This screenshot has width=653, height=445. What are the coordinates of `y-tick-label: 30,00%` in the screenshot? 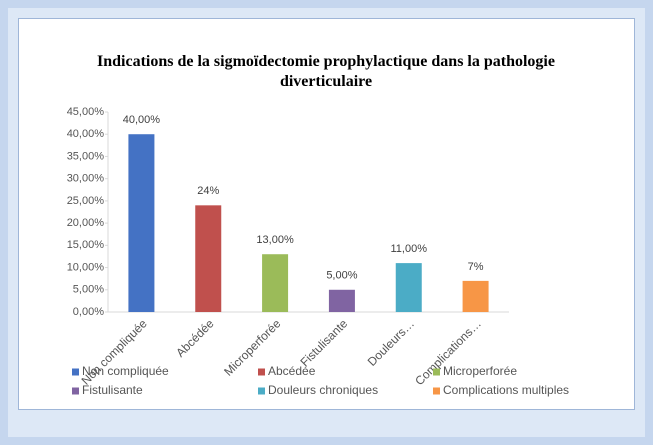 It's located at (86, 179).